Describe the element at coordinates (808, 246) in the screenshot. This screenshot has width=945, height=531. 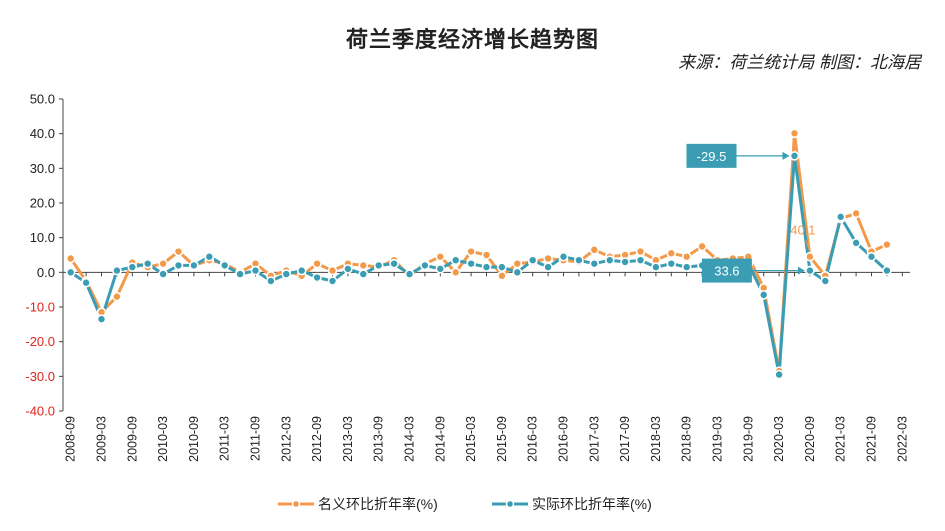
I see `data-label-leader` at that location.